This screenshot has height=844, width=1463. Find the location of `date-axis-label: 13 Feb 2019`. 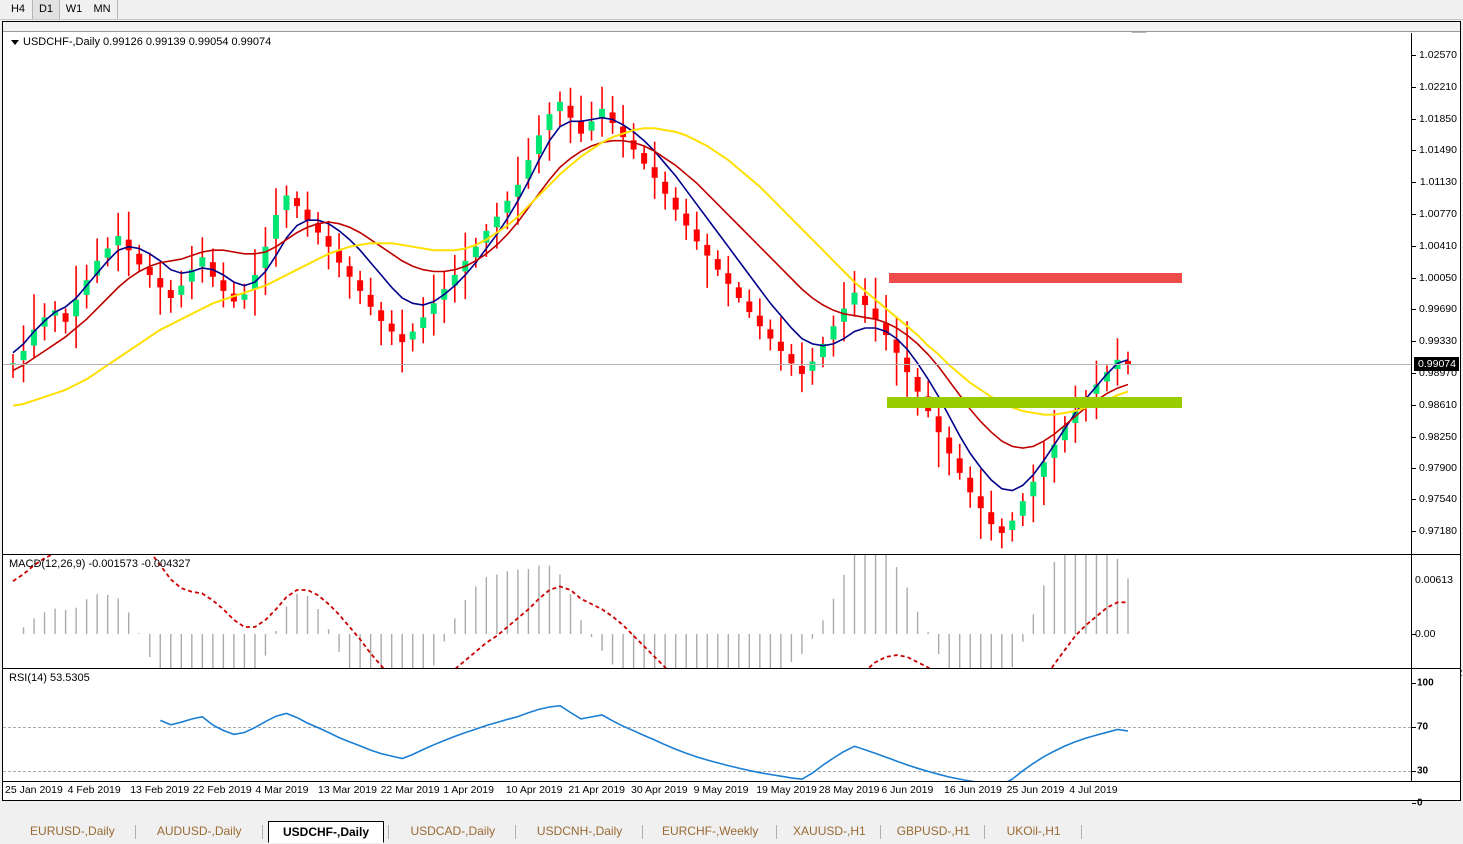

date-axis-label: 13 Feb 2019 is located at coordinates (160, 790).